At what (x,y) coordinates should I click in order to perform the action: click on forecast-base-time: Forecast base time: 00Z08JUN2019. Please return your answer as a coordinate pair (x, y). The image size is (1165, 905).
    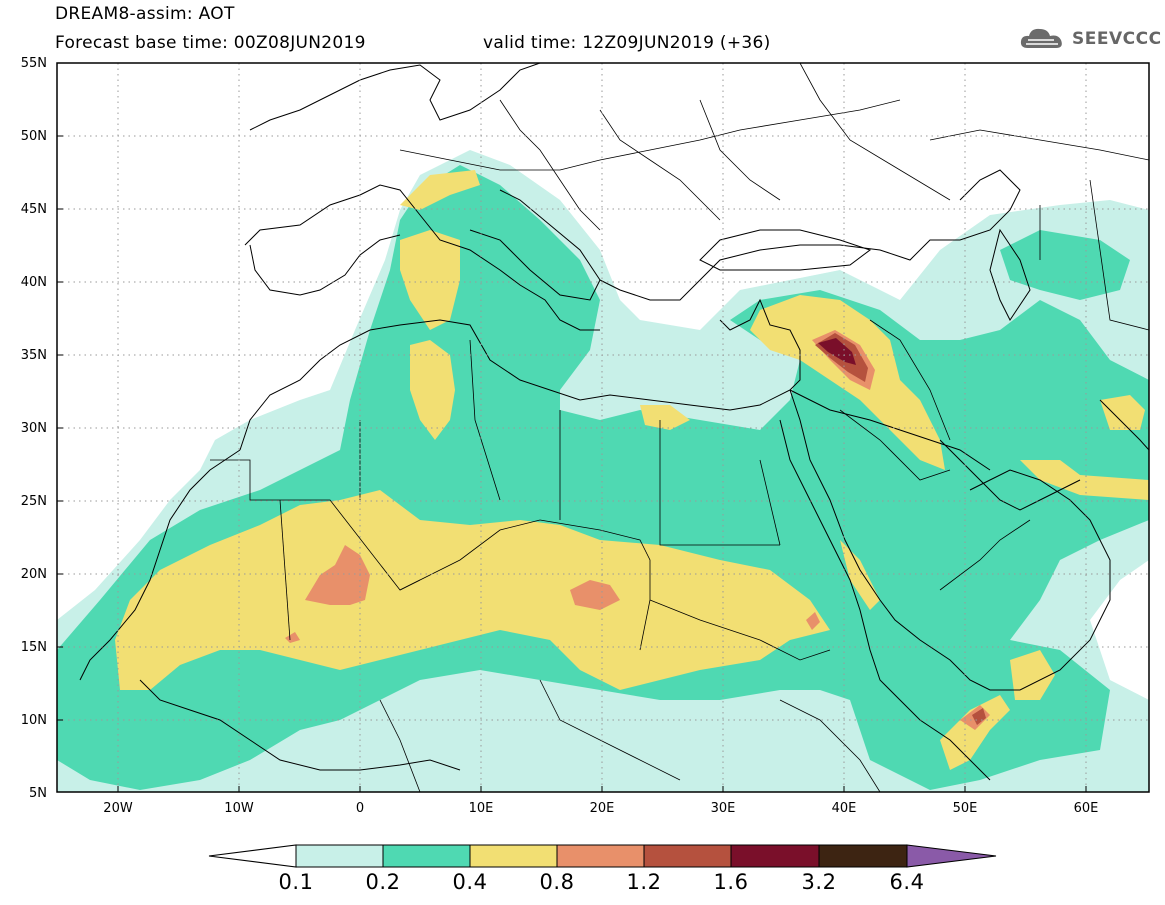
    Looking at the image, I should click on (210, 43).